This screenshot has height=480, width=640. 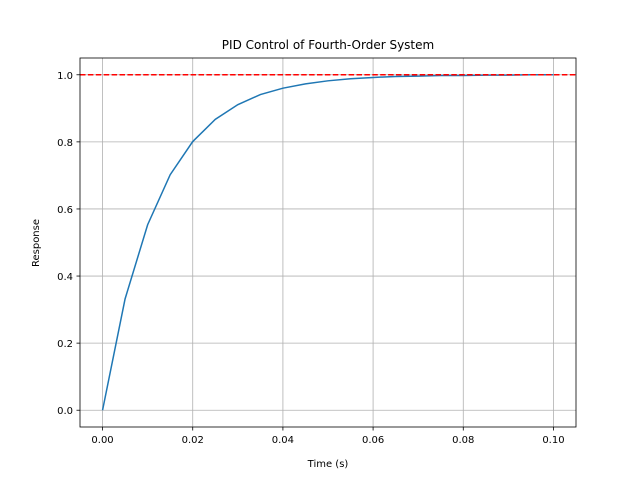 I want to click on chart-title: PID Control of Fourth-Order System, so click(x=328, y=45).